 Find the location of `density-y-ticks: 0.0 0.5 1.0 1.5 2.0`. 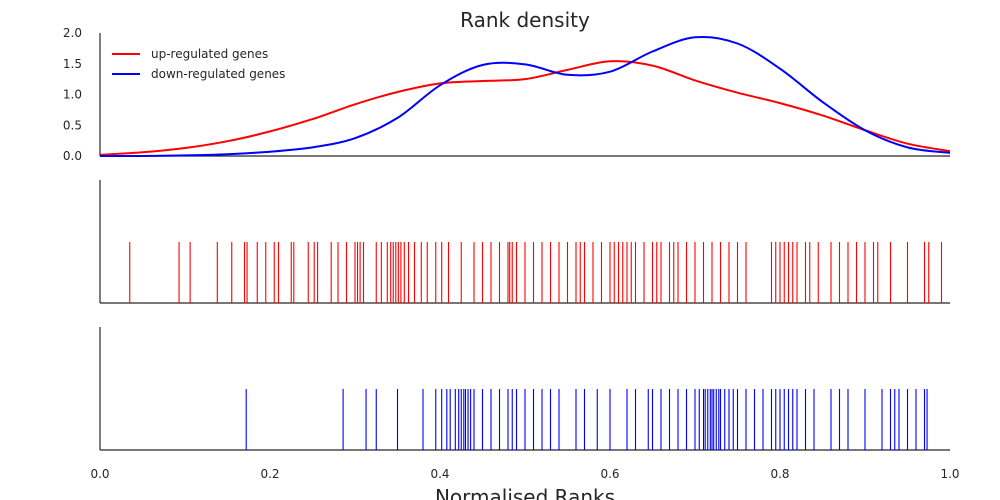

density-y-ticks: 0.0 0.5 1.0 1.5 2.0 is located at coordinates (72, 94).